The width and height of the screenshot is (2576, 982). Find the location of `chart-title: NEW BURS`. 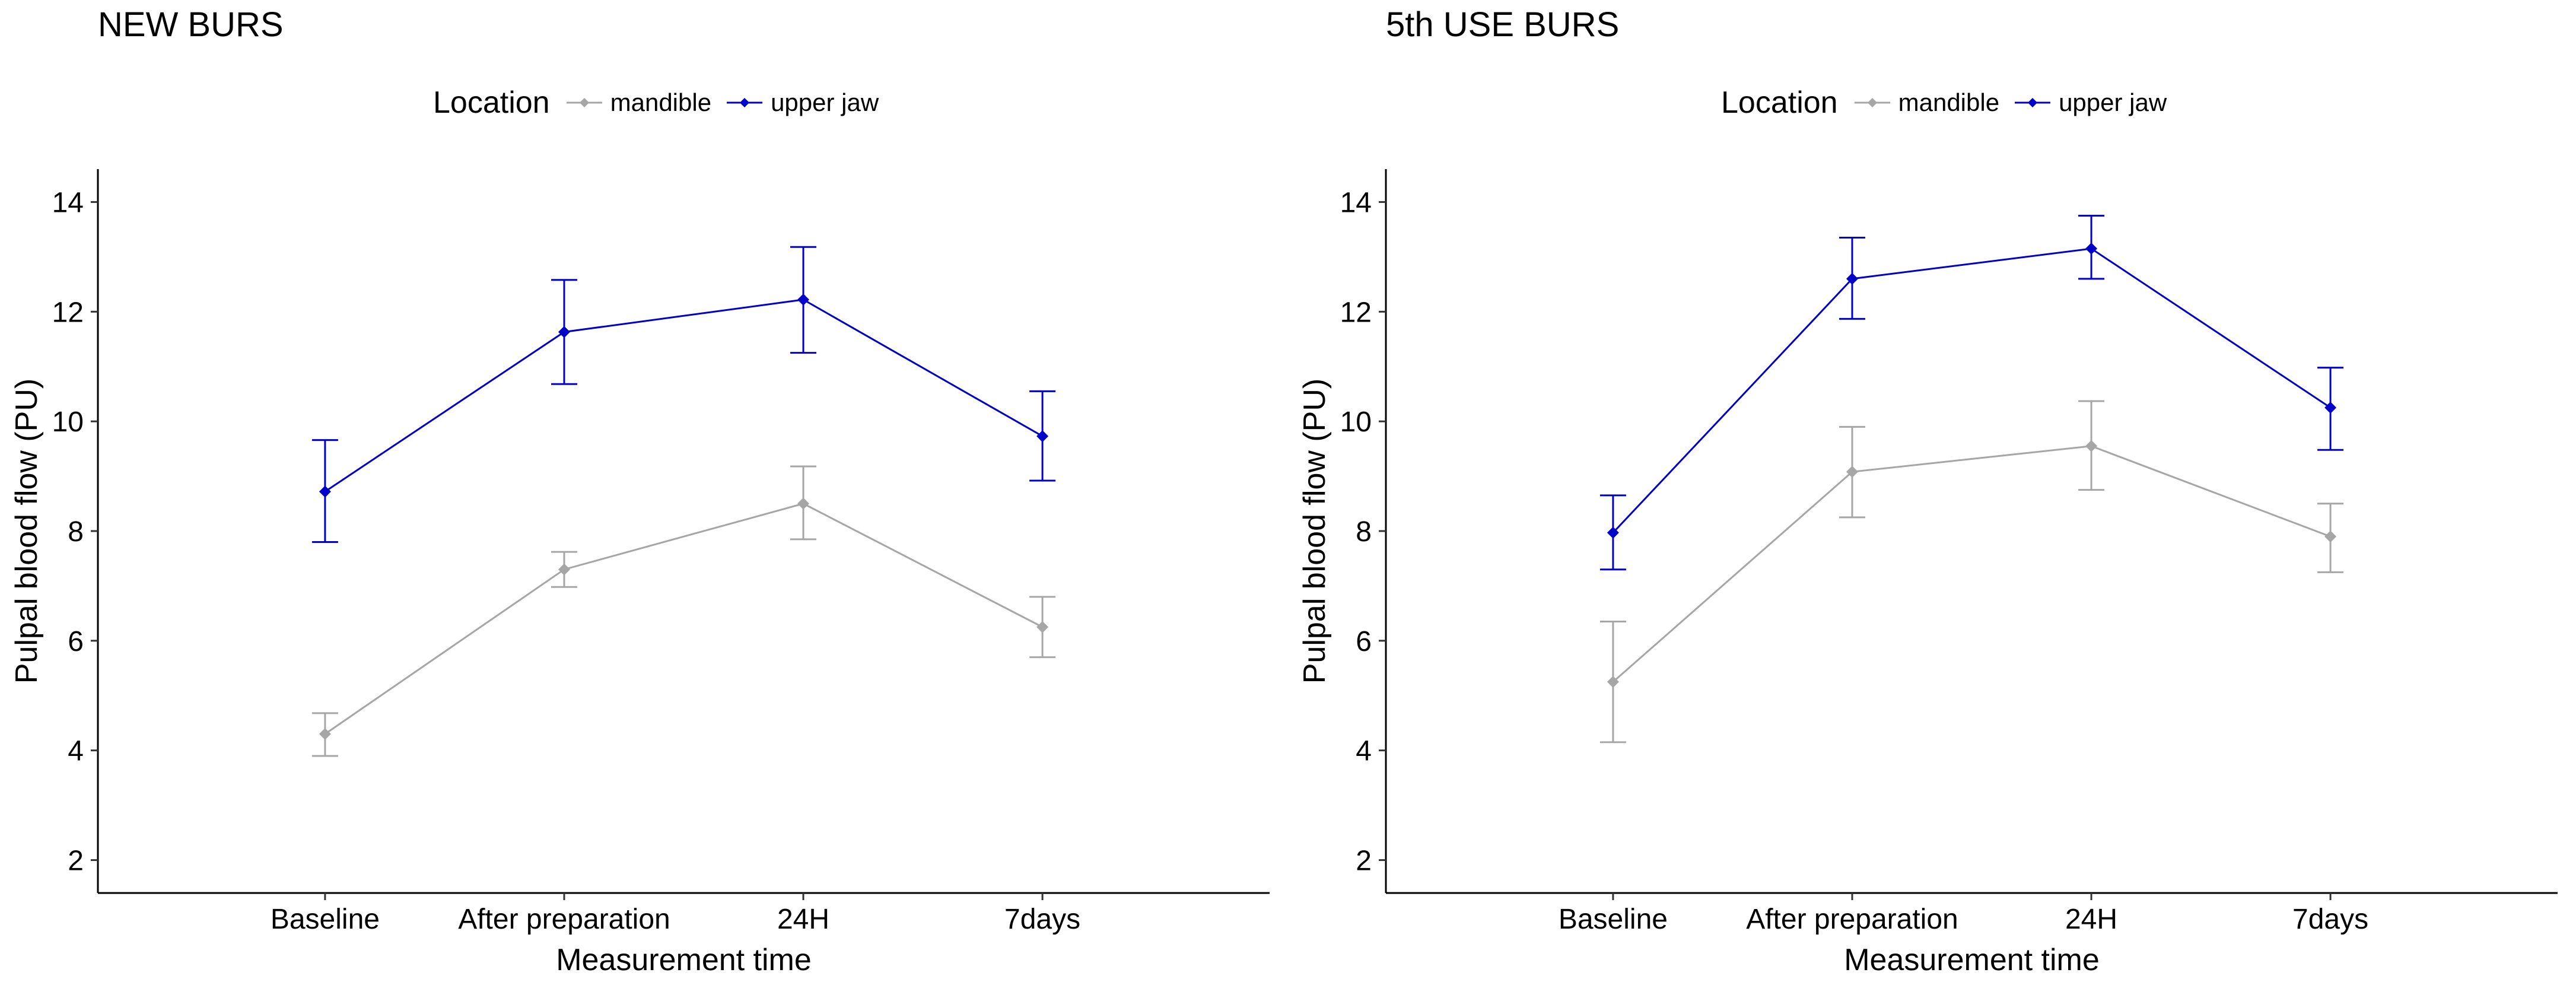

chart-title: NEW BURS is located at coordinates (191, 24).